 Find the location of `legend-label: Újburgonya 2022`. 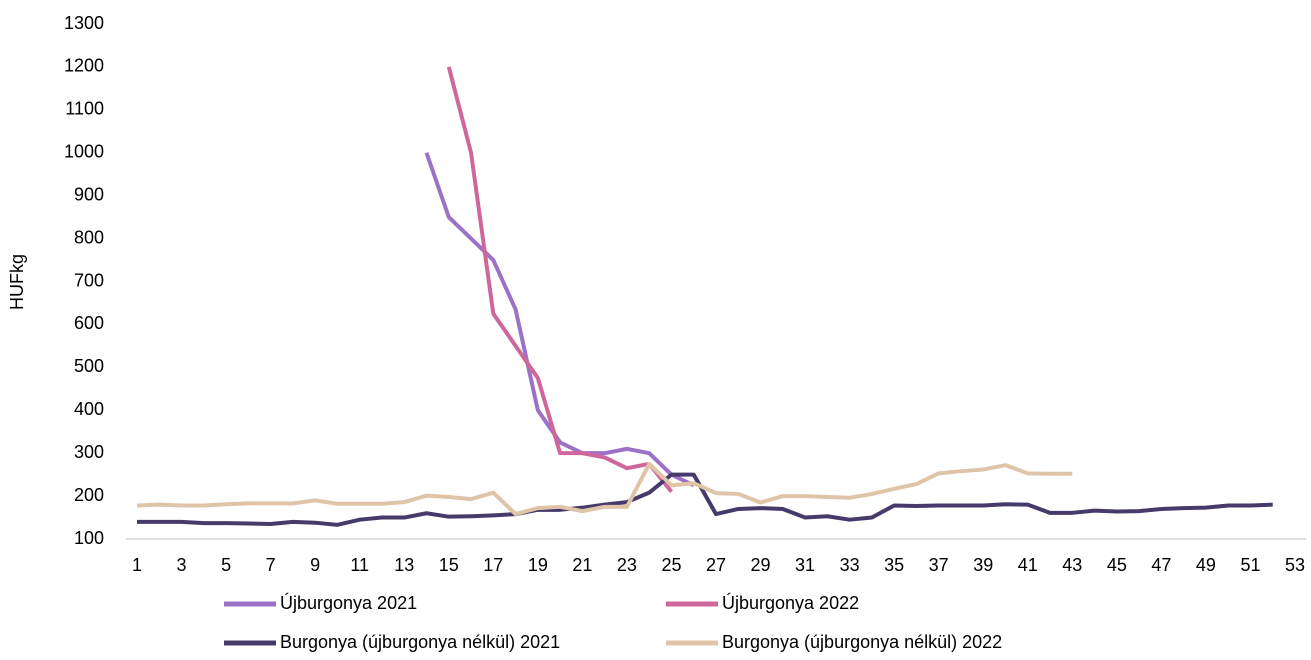

legend-label: Újburgonya 2022 is located at coordinates (790, 602).